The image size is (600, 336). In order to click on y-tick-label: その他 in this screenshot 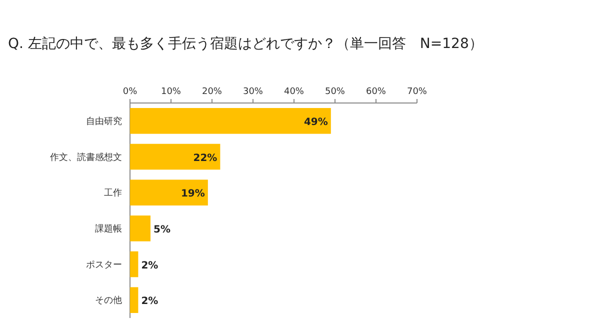, I will do `click(108, 300)`.